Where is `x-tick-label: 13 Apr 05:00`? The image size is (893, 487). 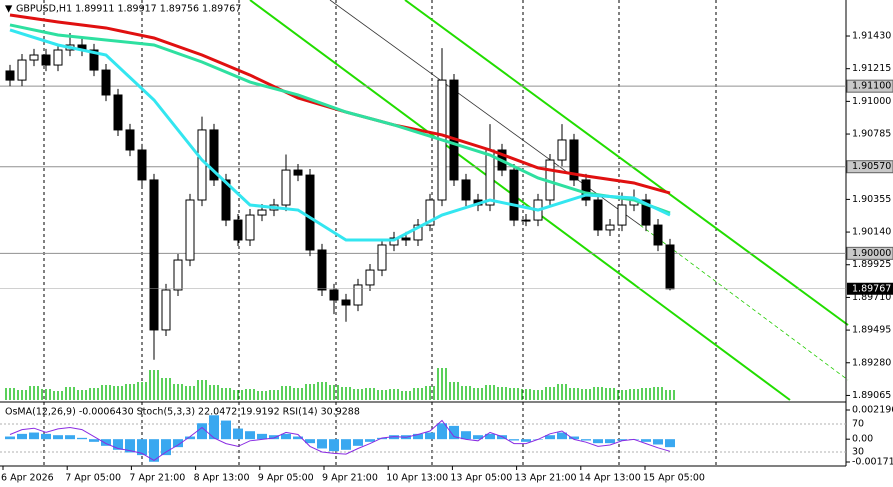
x-tick-label: 13 Apr 05:00 is located at coordinates (481, 478).